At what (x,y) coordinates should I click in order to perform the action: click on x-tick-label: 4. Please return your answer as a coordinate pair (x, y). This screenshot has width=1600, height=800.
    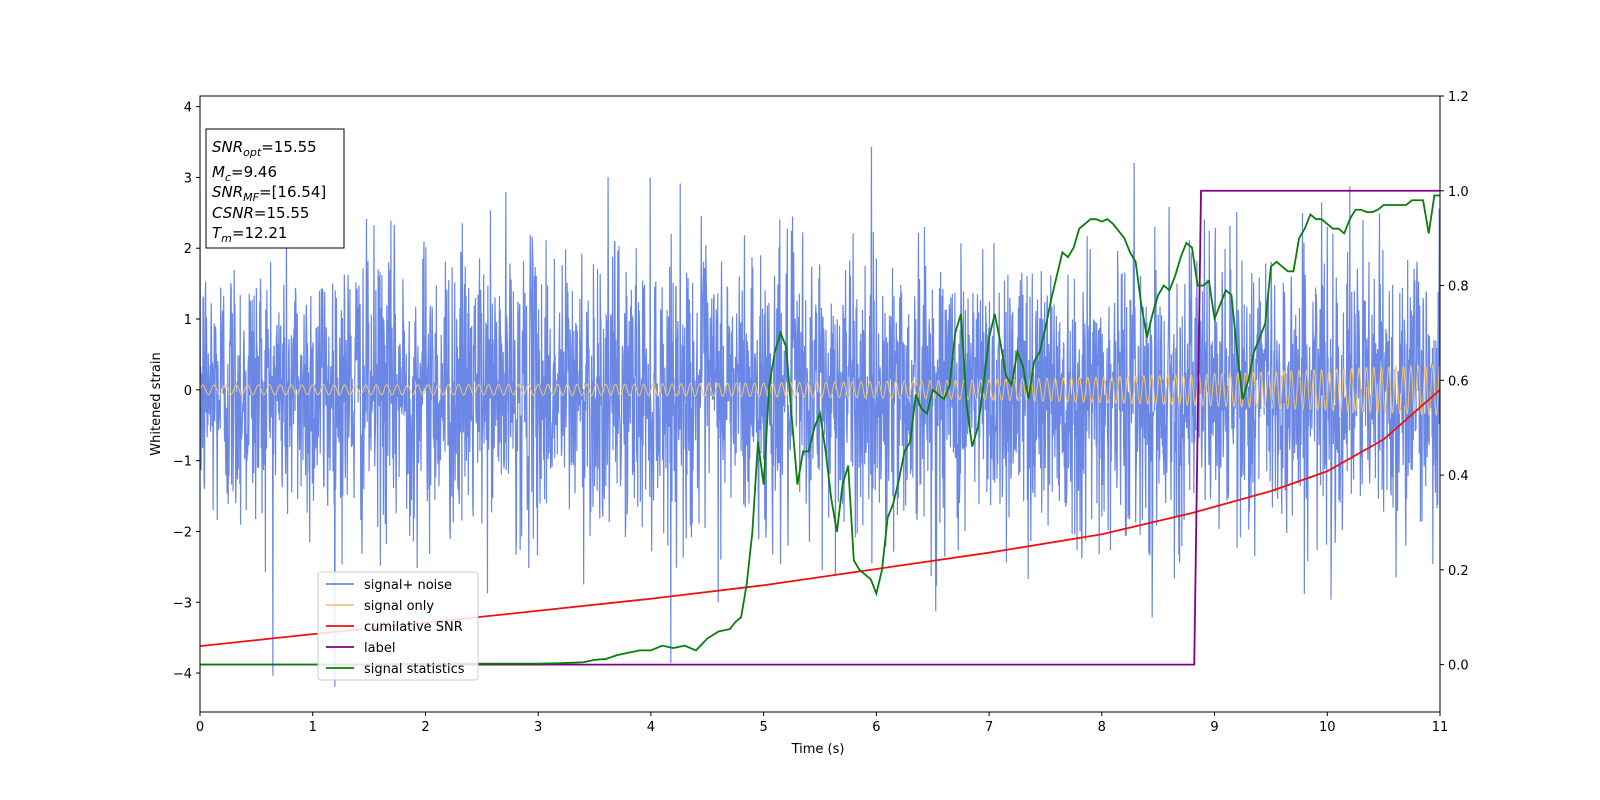
    Looking at the image, I should click on (651, 727).